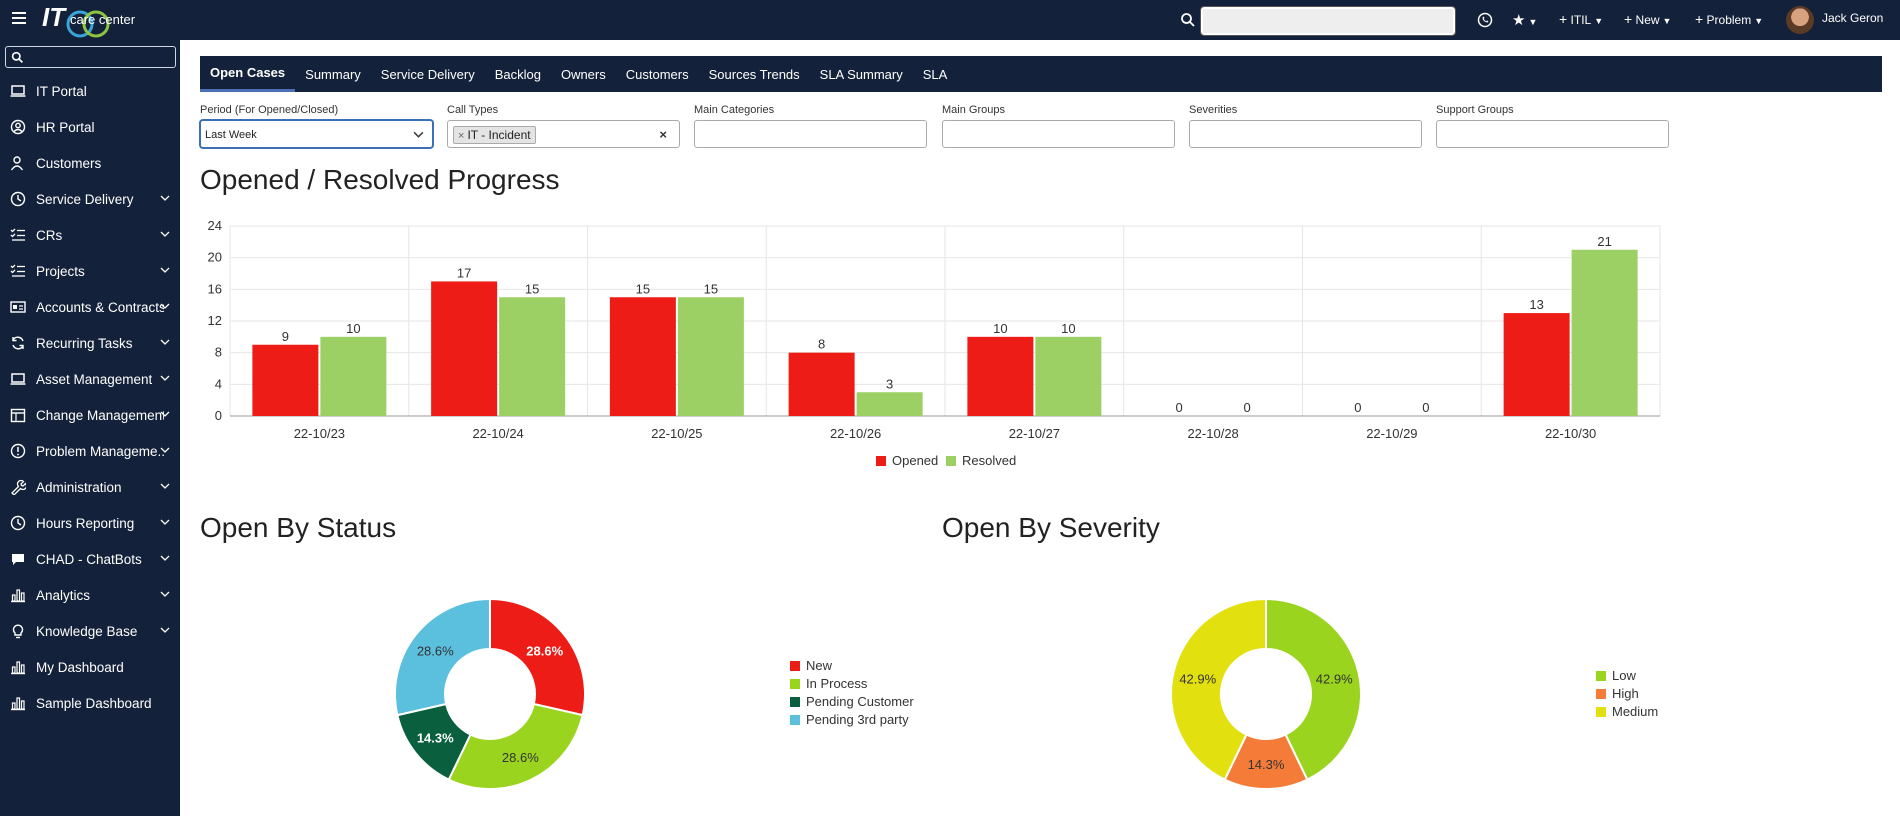 The height and width of the screenshot is (816, 1900). Describe the element at coordinates (1581, 19) in the screenshot. I see `itil-menu: + ITIL ▼` at that location.